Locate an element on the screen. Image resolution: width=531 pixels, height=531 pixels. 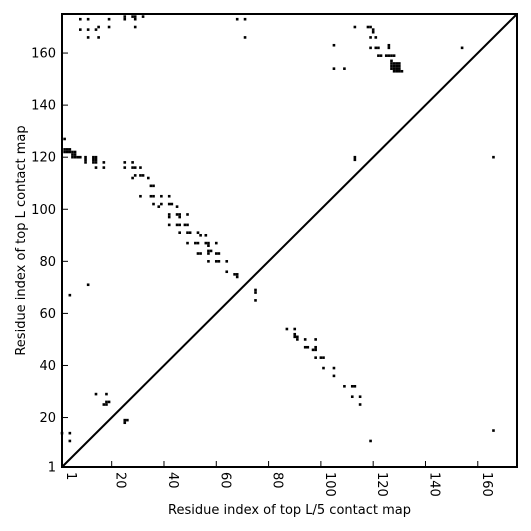
y-axis-label: Residue index of top L contact map is located at coordinates (21, 240).